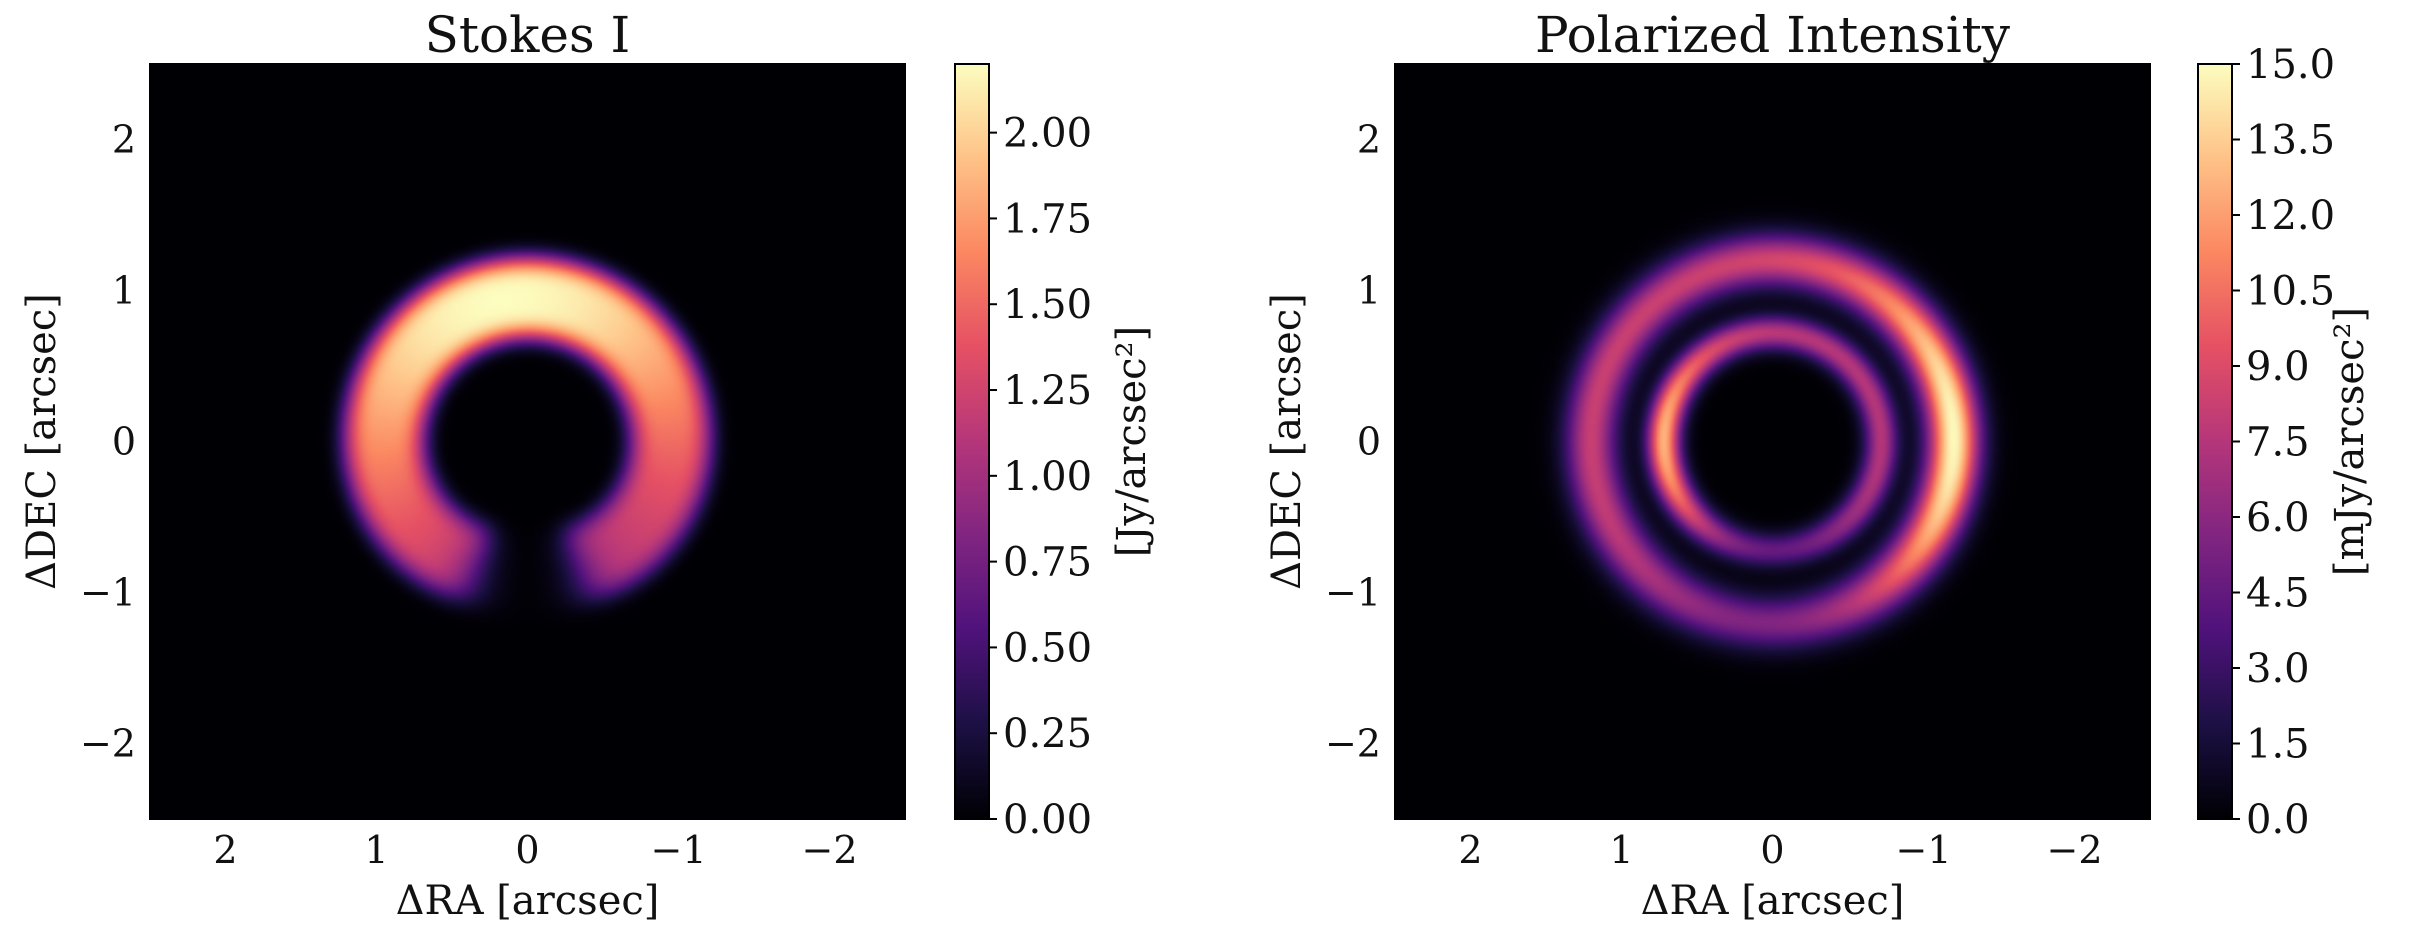 This screenshot has width=2416, height=936. What do you see at coordinates (1047, 134) in the screenshot?
I see `colorbar-tick-label: 2.00` at bounding box center [1047, 134].